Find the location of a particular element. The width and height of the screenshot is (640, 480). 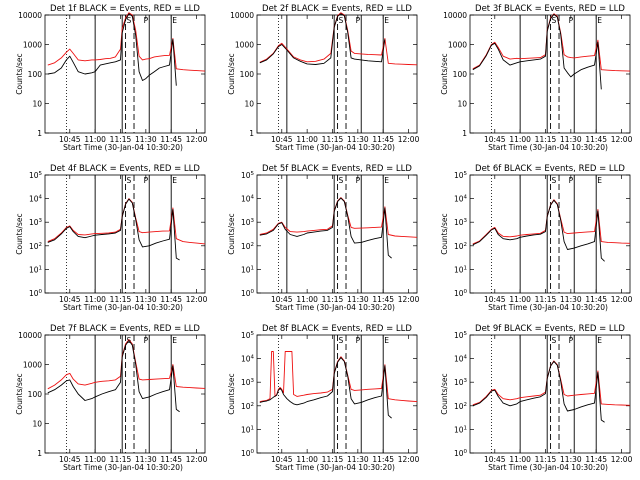

panel-title: Det 4f BLACK = Events, RED = LLD is located at coordinates (125, 169).